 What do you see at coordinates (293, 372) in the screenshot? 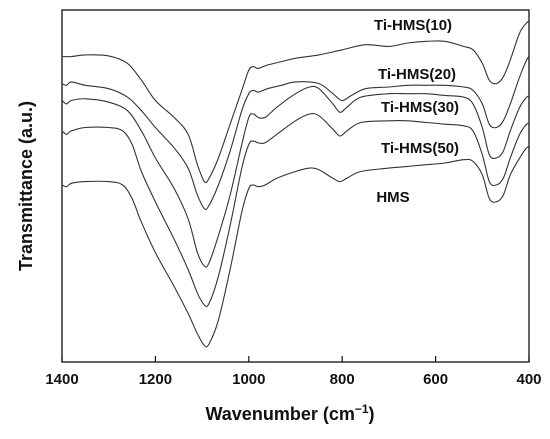
I see `x-axis-ticks: 1400 1200 1000 800 600 400` at bounding box center [293, 372].